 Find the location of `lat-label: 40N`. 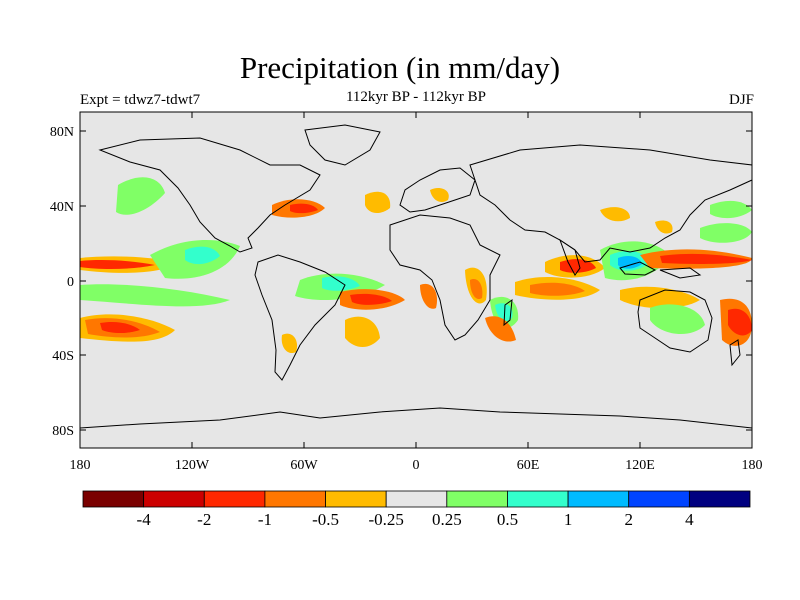

lat-label: 40N is located at coordinates (62, 207).